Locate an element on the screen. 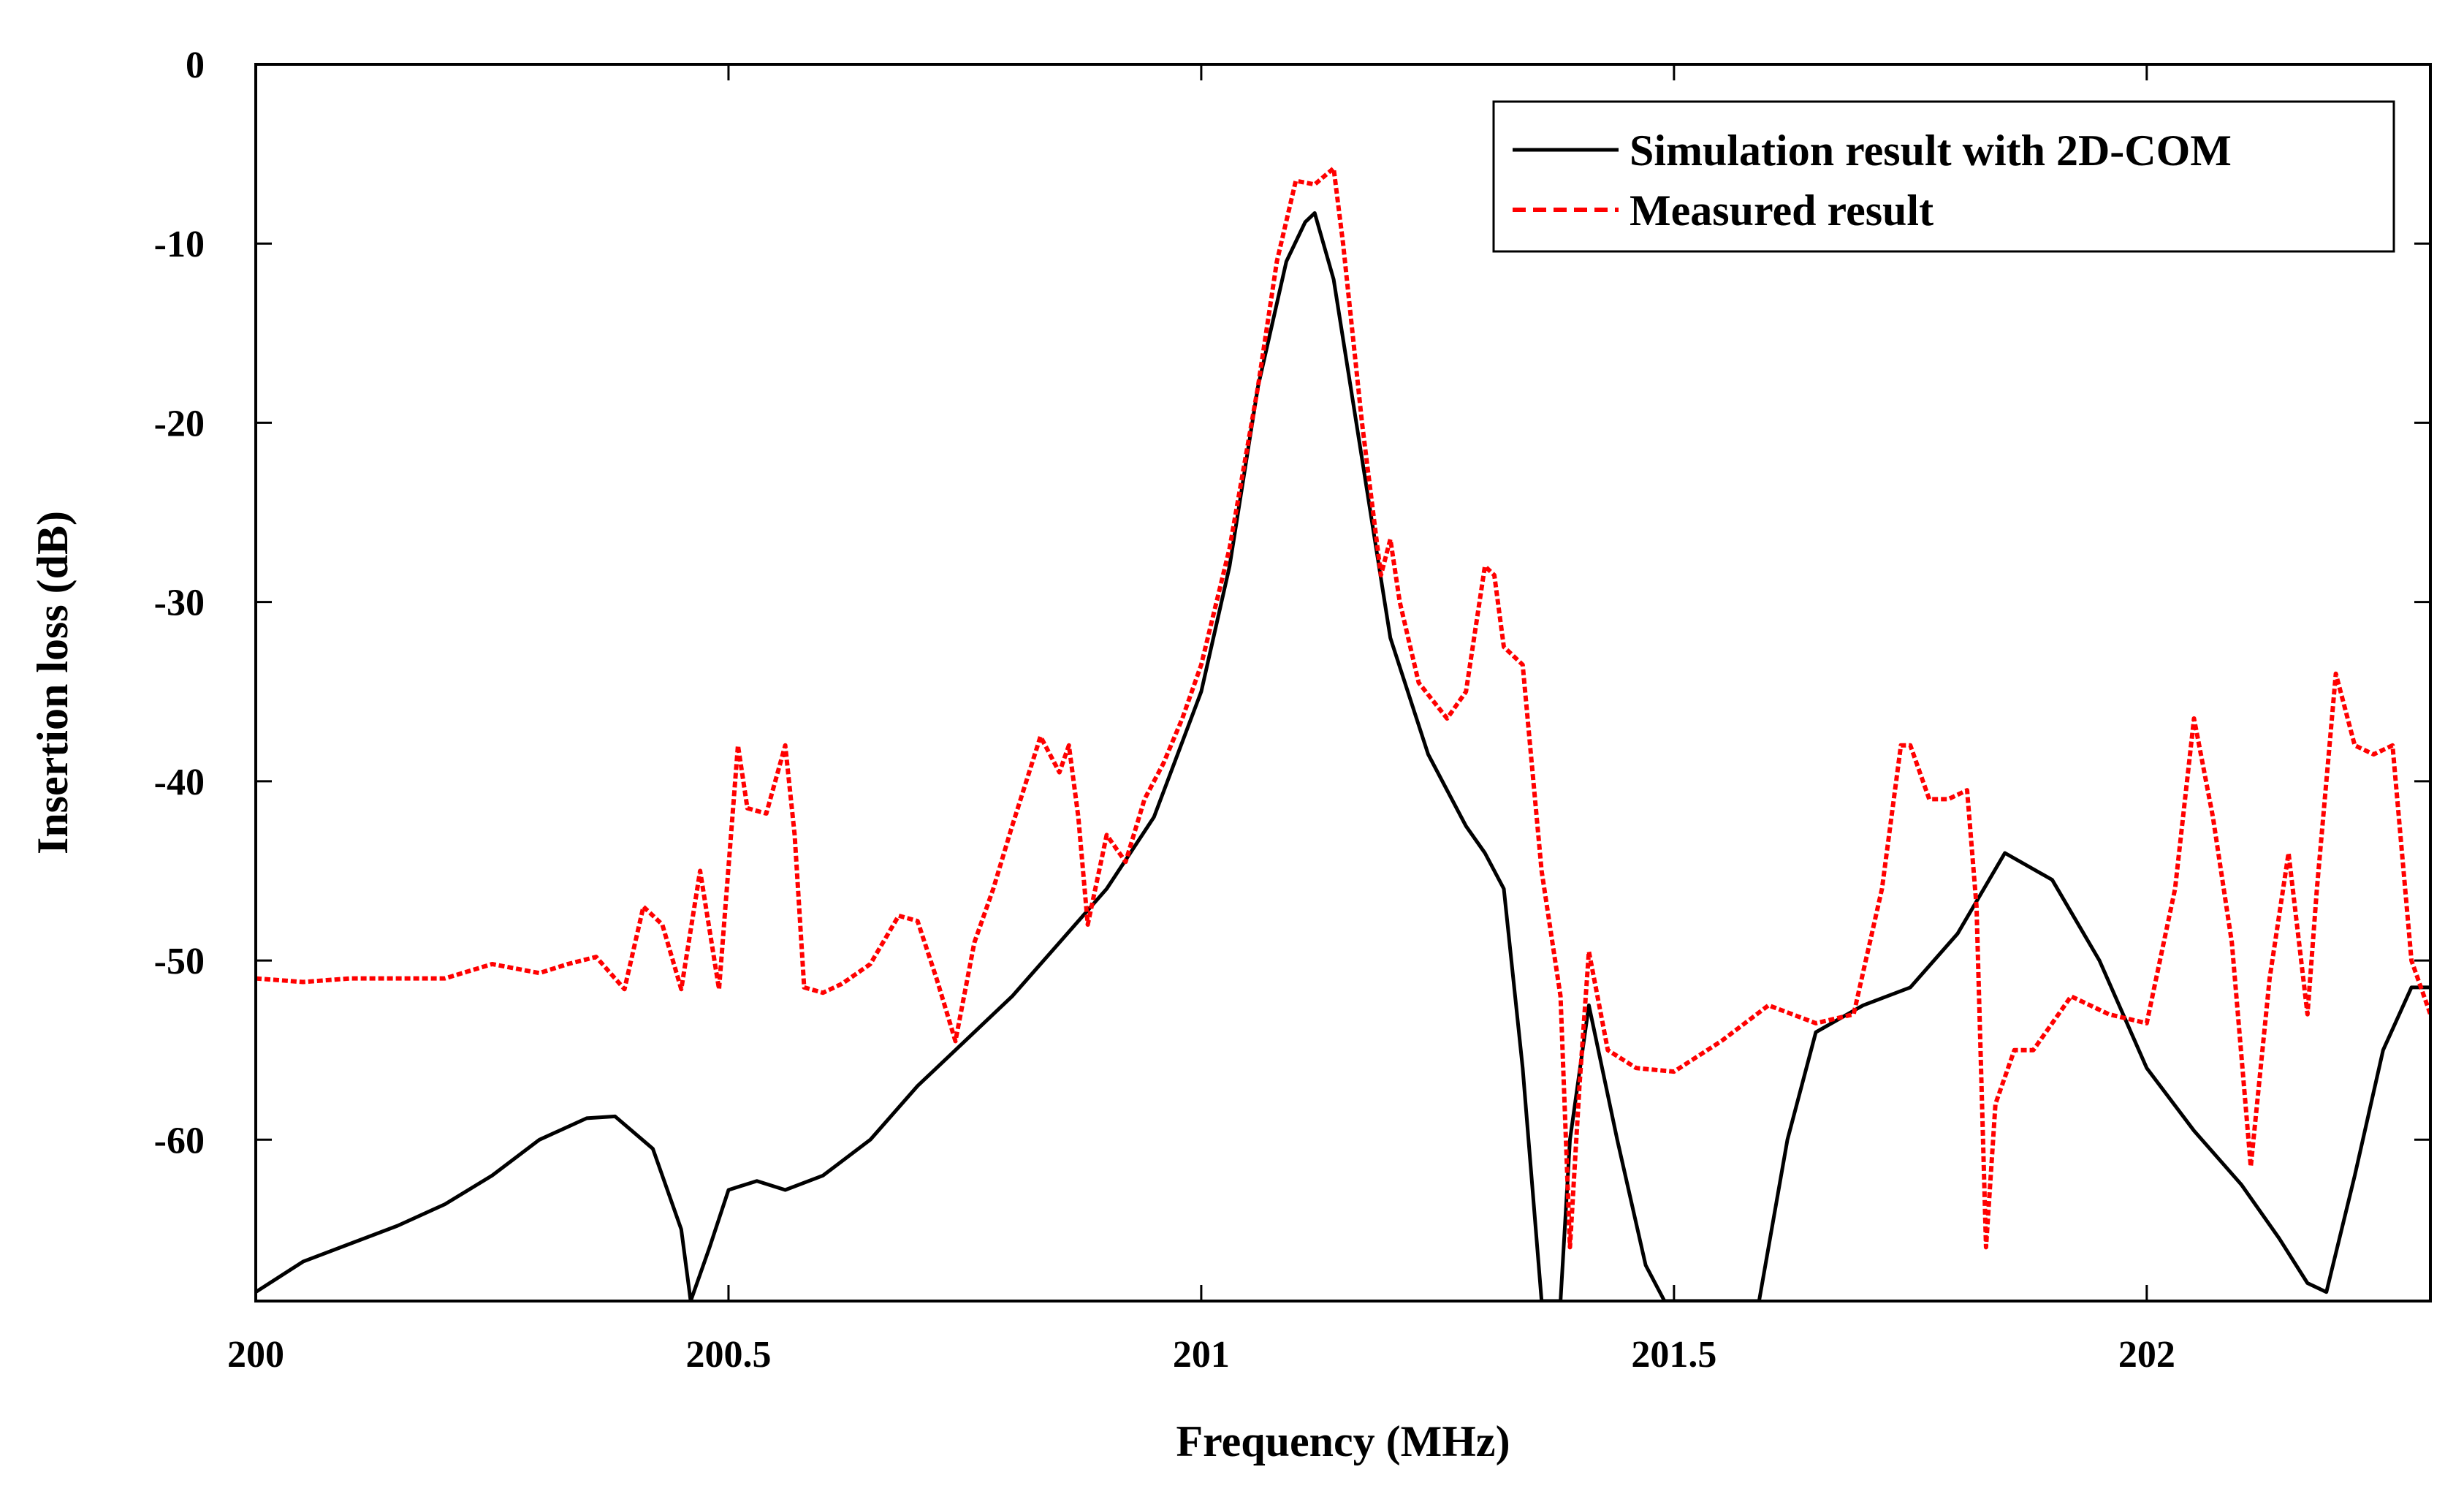 The height and width of the screenshot is (1494, 2464). legend-label-measured: Measured result is located at coordinates (1781, 210).